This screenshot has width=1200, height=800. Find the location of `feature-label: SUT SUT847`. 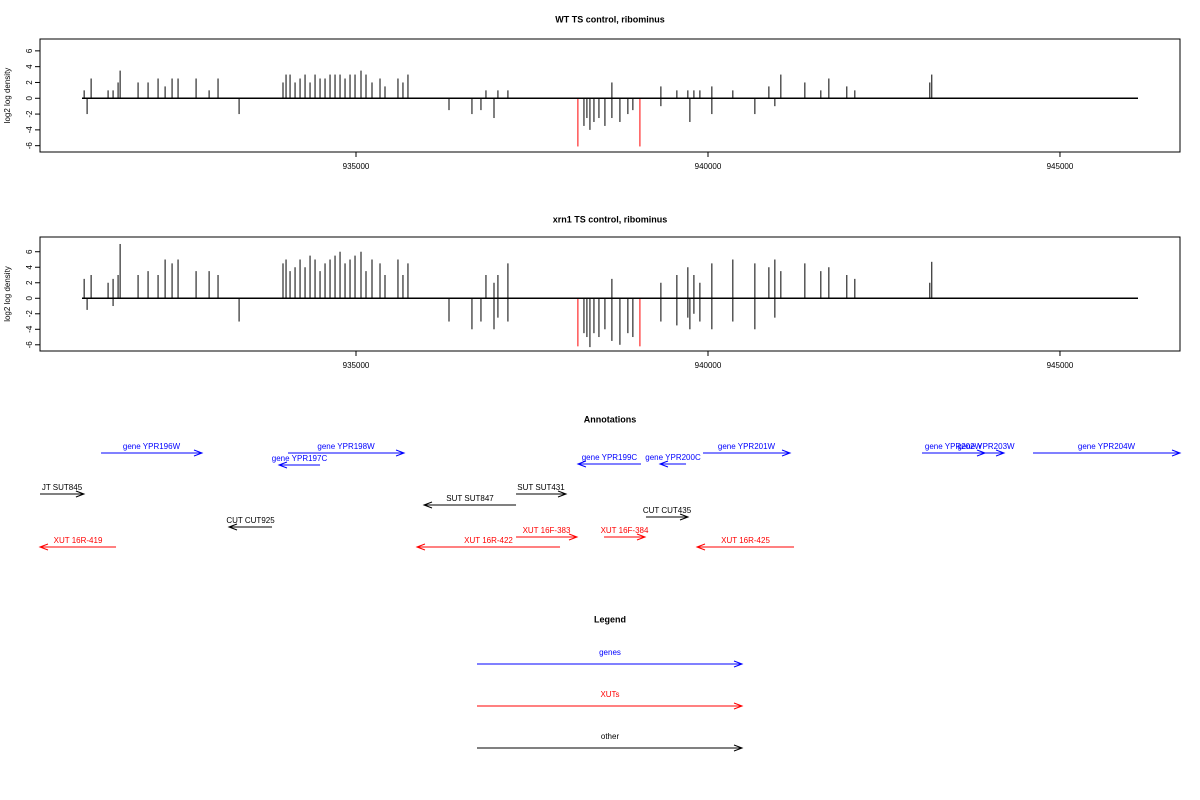

feature-label: SUT SUT847 is located at coordinates (470, 498).